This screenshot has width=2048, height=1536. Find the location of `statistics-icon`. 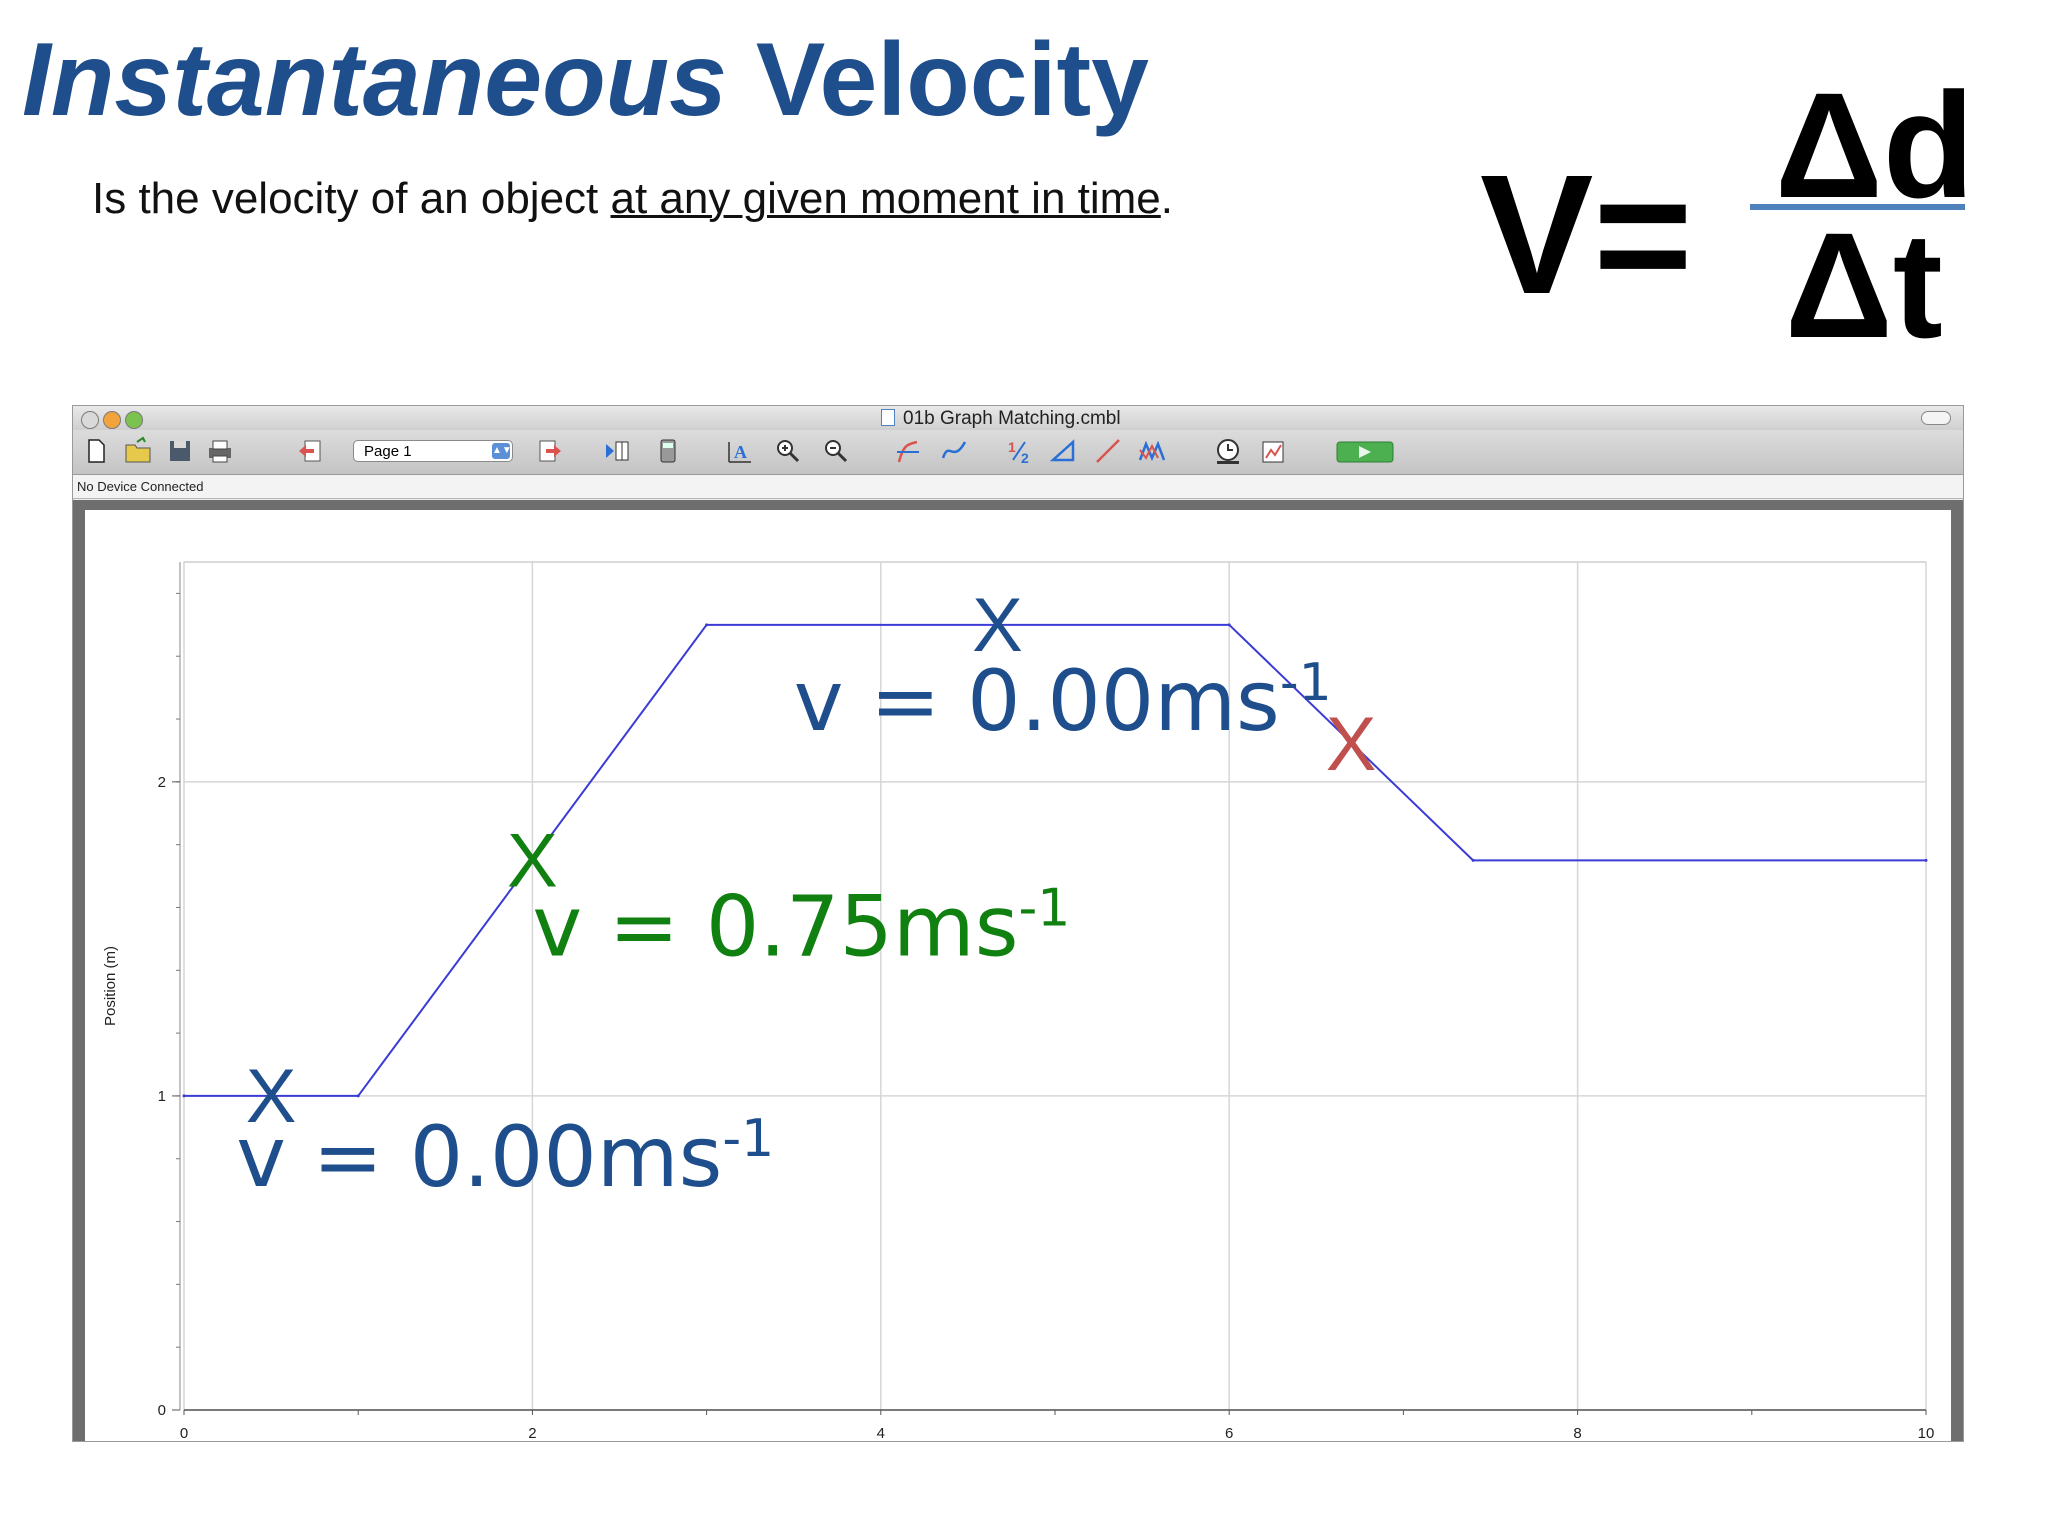

statistics-icon is located at coordinates (1152, 451).